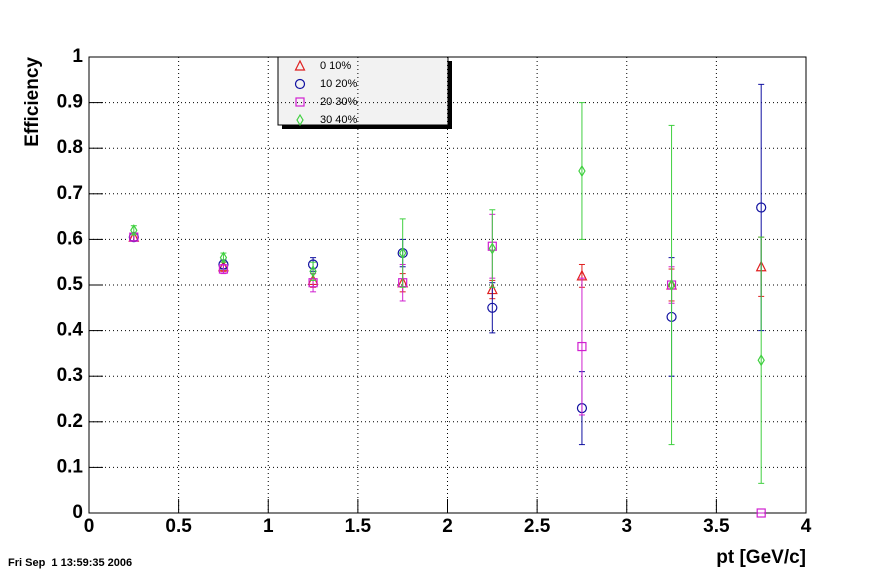 Image resolution: width=896 pixels, height=572 pixels. Describe the element at coordinates (77, 512) in the screenshot. I see `y-tick-label: 0` at that location.